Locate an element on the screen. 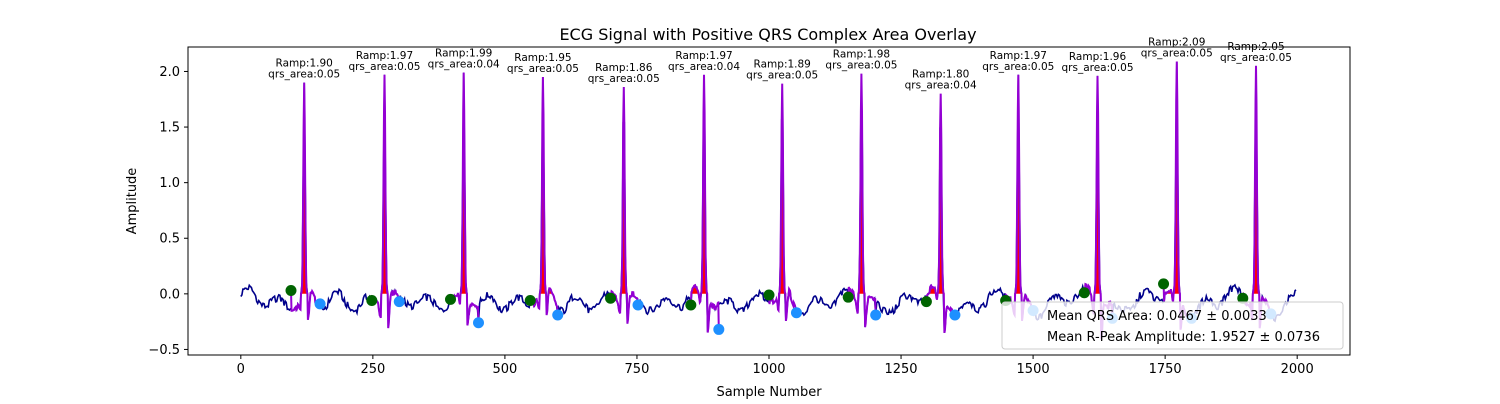  y-tick-label: 1.0 is located at coordinates (169, 183).